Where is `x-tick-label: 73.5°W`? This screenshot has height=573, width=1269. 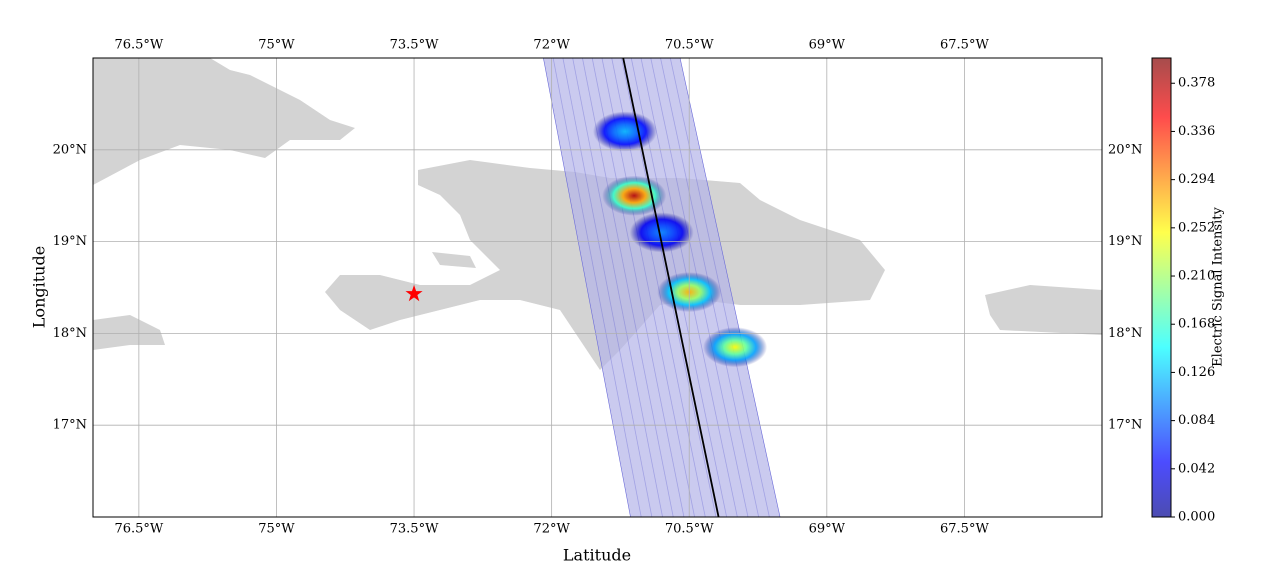
x-tick-label: 73.5°W is located at coordinates (414, 529).